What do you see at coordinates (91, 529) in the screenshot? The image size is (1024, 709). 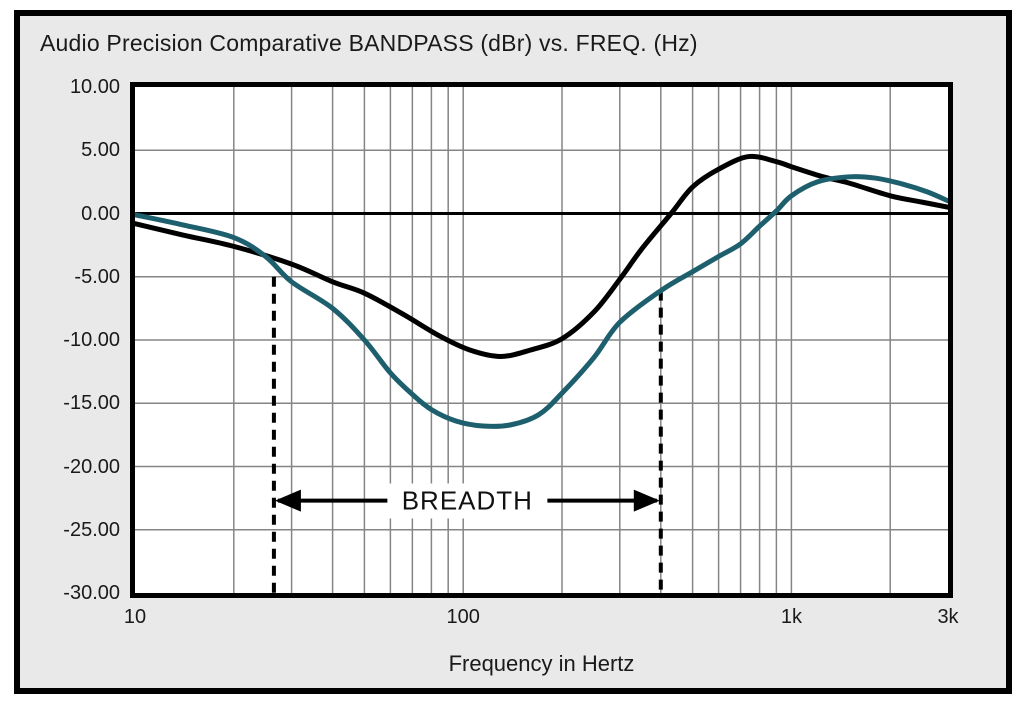 I see `y-tick-label: -25.00` at bounding box center [91, 529].